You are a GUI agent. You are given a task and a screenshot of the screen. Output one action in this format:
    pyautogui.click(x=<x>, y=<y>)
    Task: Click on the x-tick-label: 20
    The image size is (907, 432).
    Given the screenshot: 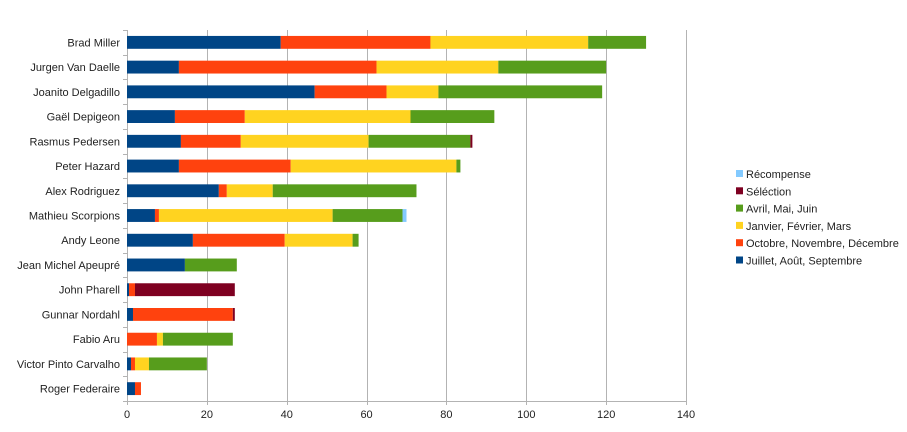 What is the action you would take?
    pyautogui.click(x=207, y=415)
    